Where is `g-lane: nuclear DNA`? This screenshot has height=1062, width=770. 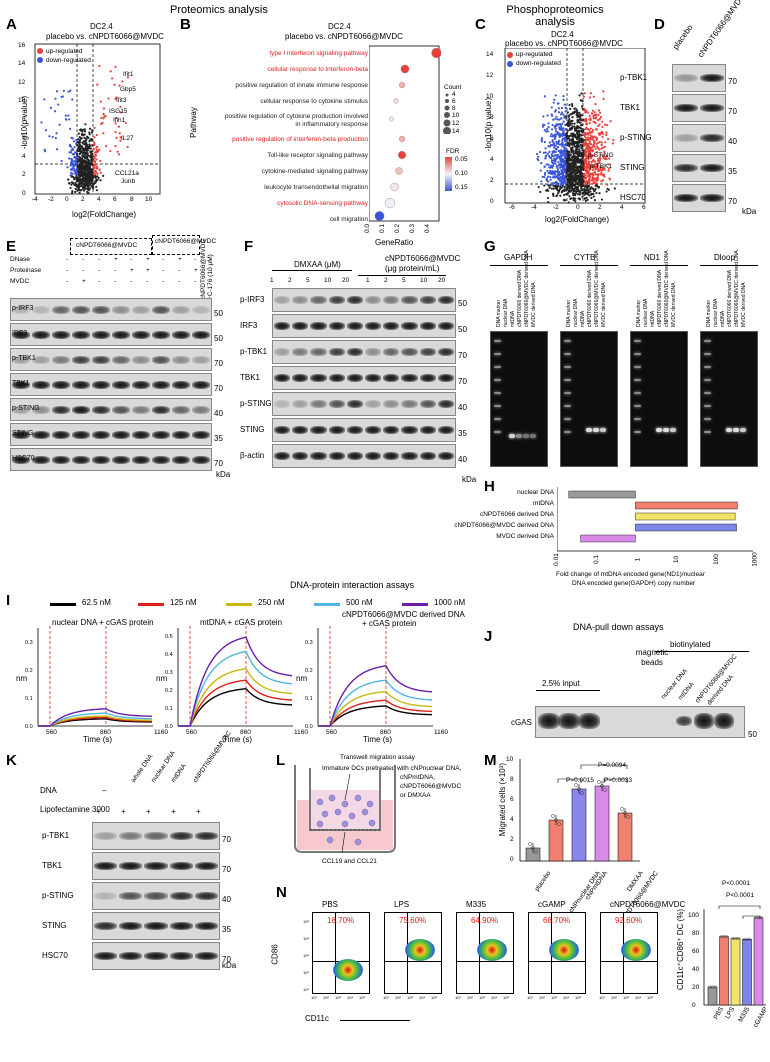 g-lane: nuclear DNA is located at coordinates (506, 312).